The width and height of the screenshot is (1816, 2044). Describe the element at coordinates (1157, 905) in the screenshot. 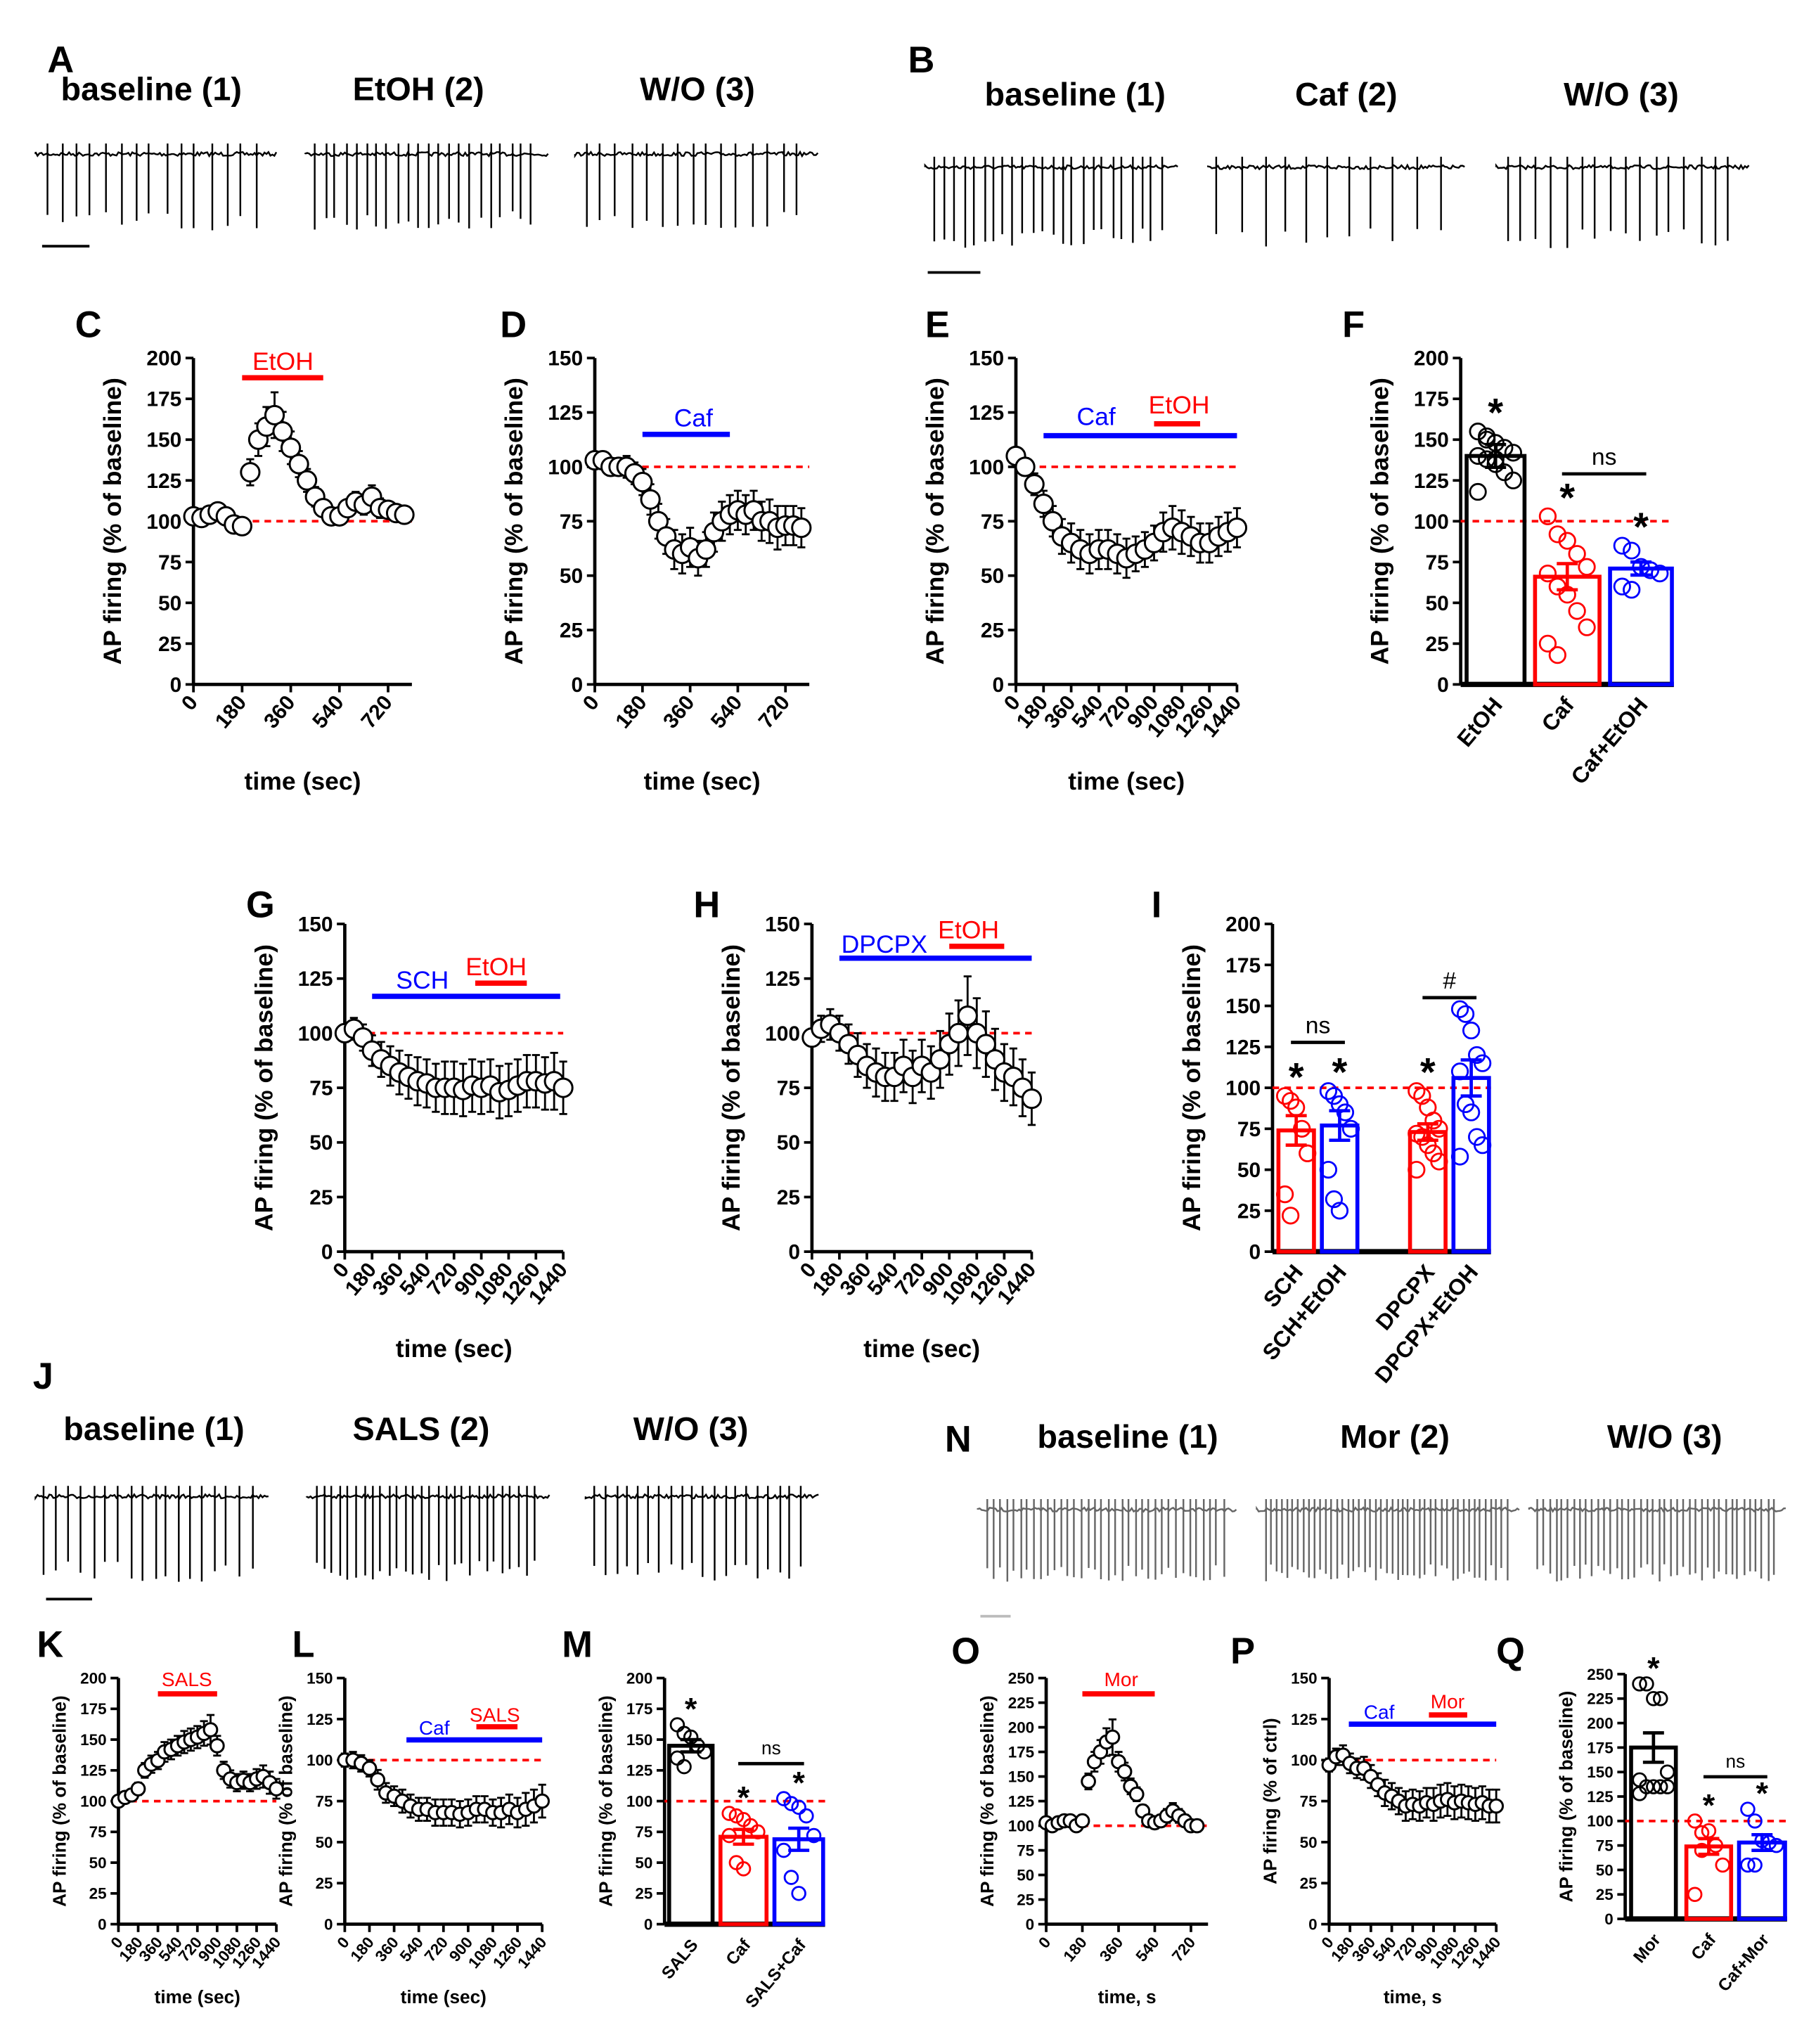

I see `panel-letter: I` at that location.